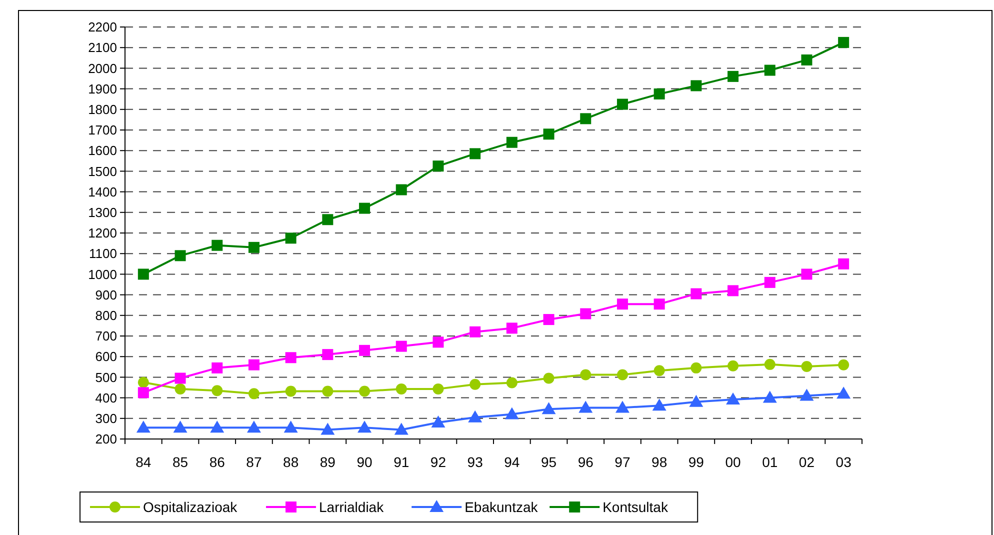 The image size is (994, 535). What do you see at coordinates (806, 462) in the screenshot?
I see `x-tick-label: 02` at bounding box center [806, 462].